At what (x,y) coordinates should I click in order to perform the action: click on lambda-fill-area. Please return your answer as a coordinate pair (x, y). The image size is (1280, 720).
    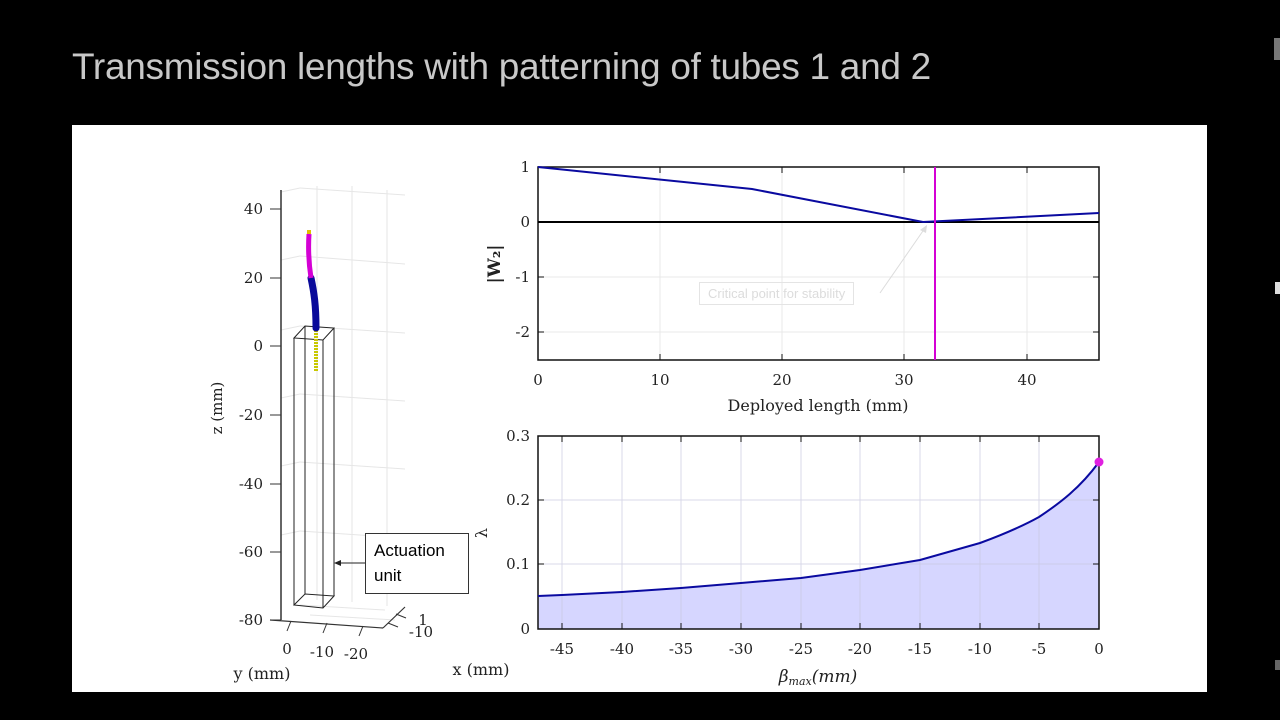
    Looking at the image, I should click on (818, 545).